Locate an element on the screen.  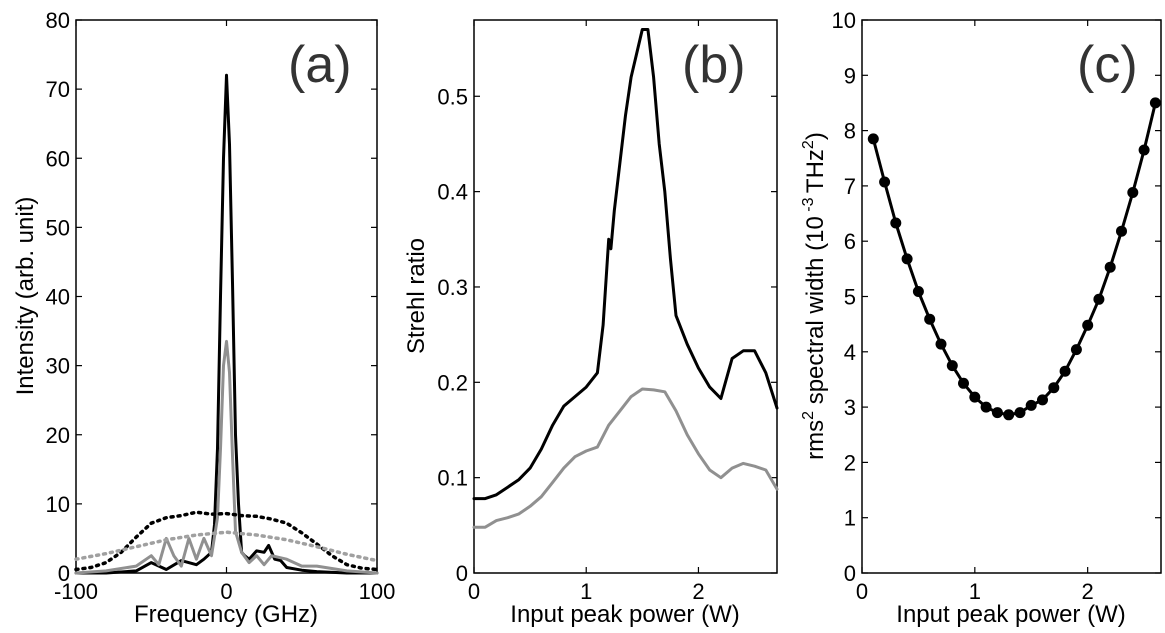
panel-a-ytick-label-5: 50 is located at coordinates (58, 227).